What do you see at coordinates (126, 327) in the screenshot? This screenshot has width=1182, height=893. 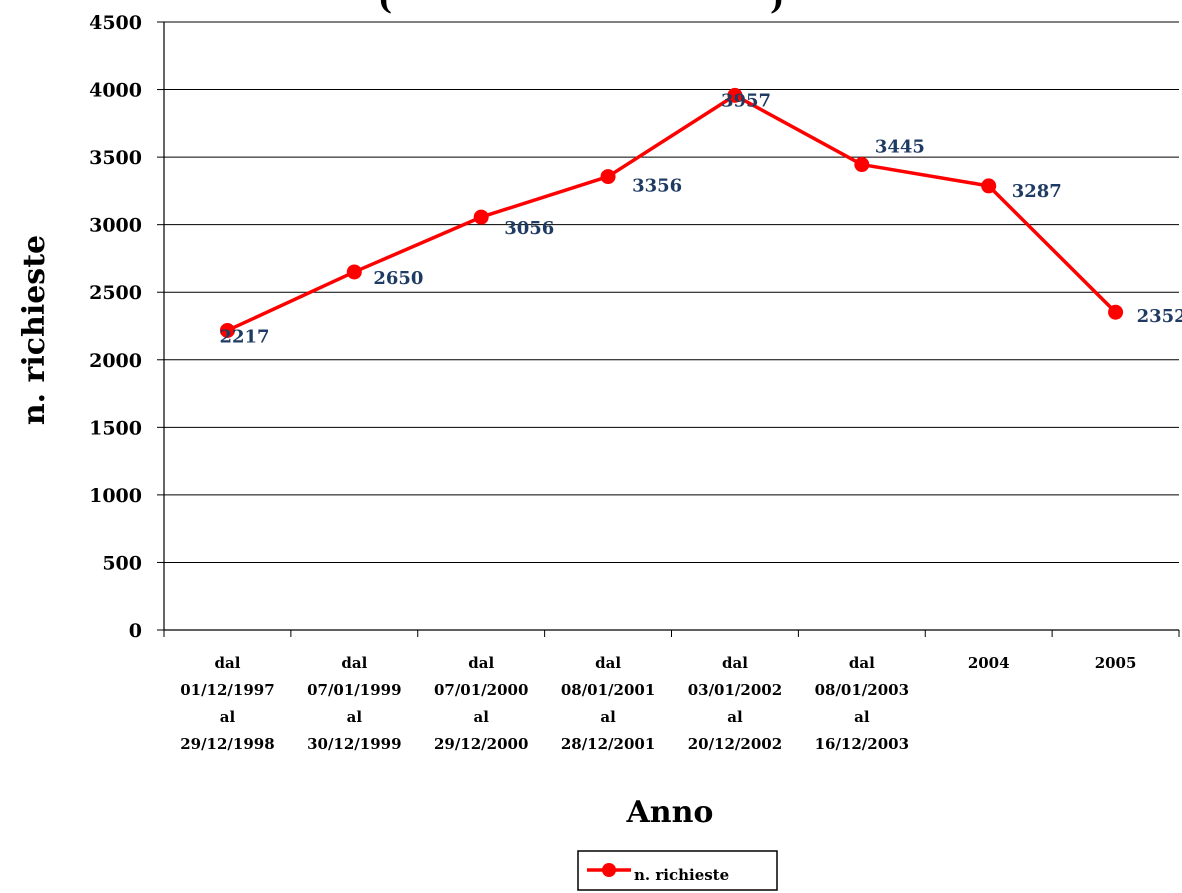 I see `y-axis-ticks: 0 500 1000 1500 2000 2500 3000 3500 4000 4500` at bounding box center [126, 327].